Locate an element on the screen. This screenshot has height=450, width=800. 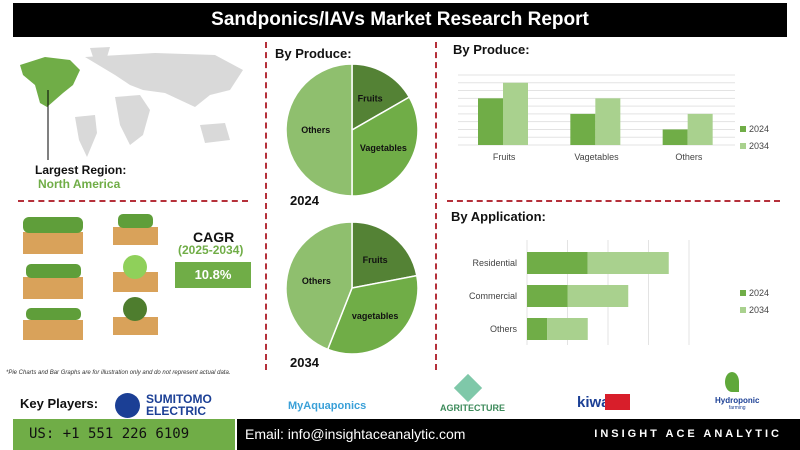
pie-chart-2024: Fruits Vagetables Others is located at coordinates (352, 130).